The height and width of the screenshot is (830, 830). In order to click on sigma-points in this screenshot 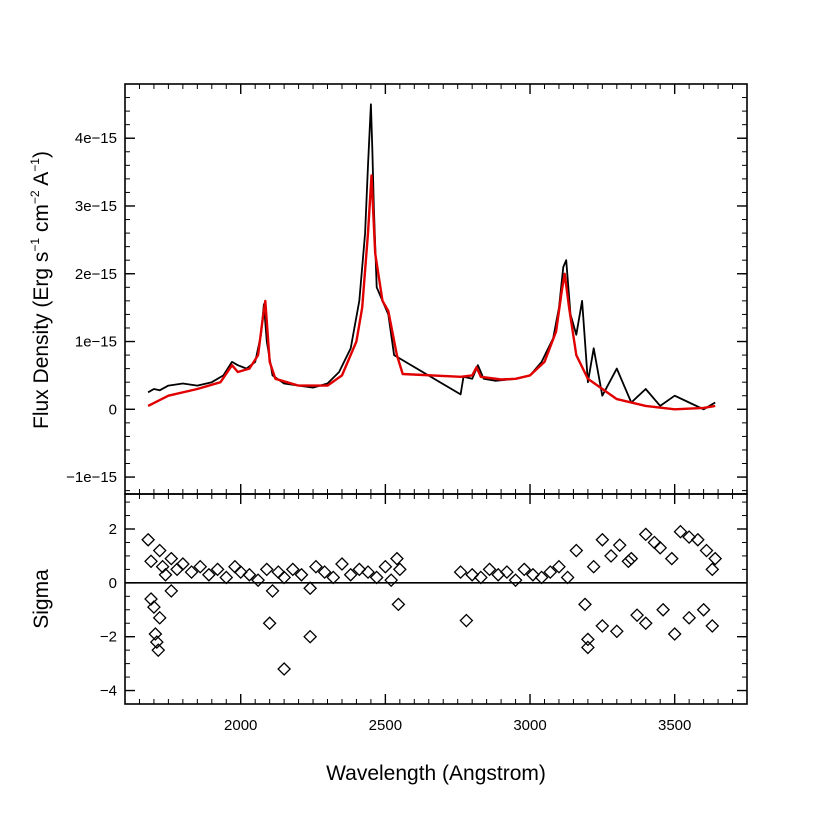, I will do `click(432, 600)`.